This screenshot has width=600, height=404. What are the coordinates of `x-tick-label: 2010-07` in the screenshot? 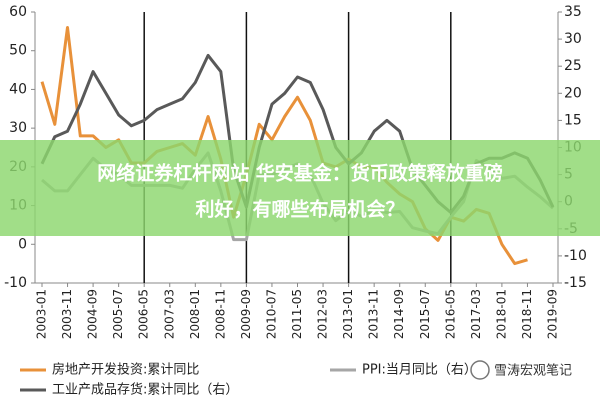 It's located at (271, 314).